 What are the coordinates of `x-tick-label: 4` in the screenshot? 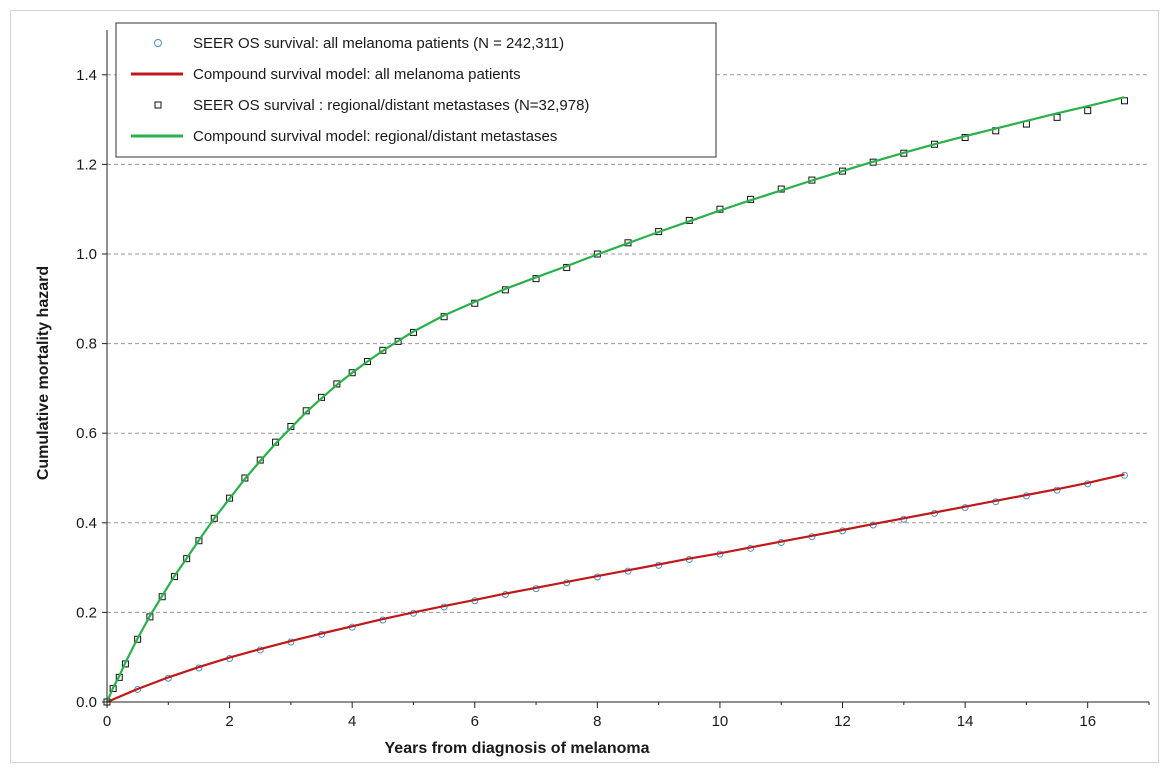 It's located at (352, 721).